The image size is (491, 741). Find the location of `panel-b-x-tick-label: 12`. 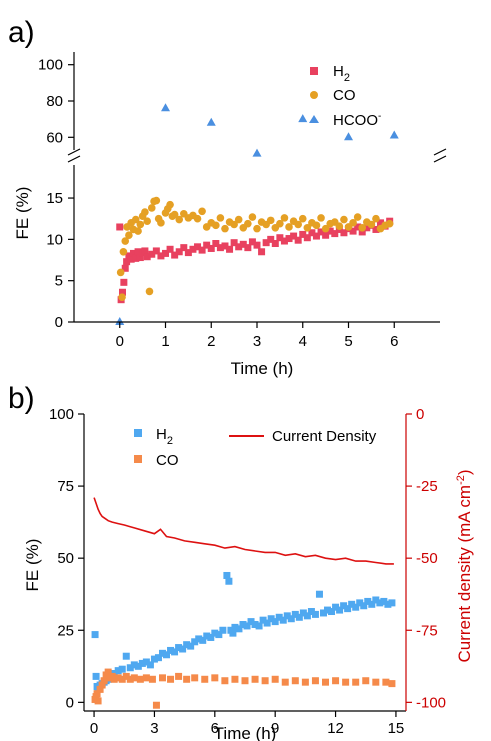

panel-b-x-tick-label: 12 is located at coordinates (335, 728).